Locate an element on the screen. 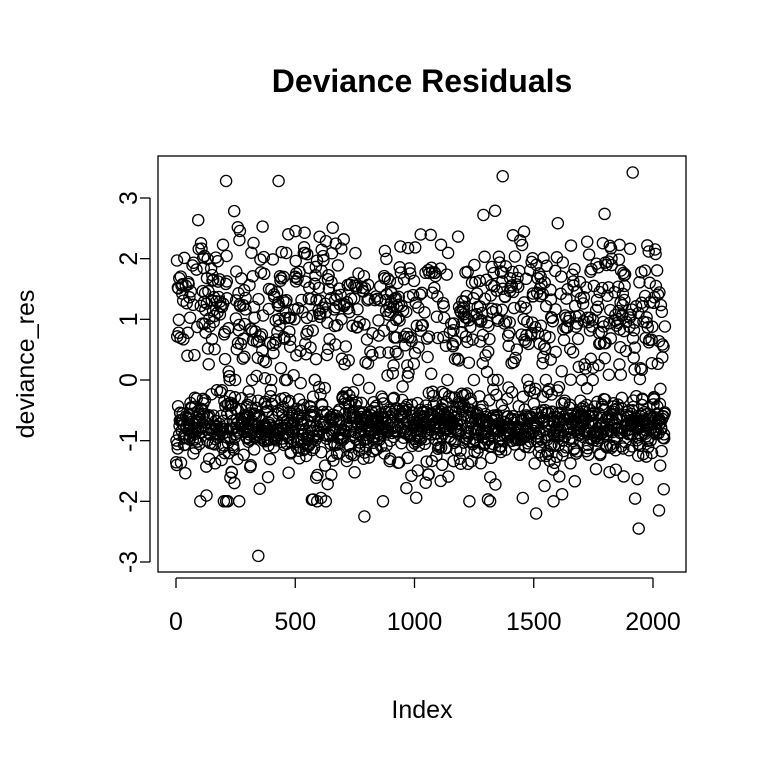  y-tick-label: -3 is located at coordinates (129, 562).